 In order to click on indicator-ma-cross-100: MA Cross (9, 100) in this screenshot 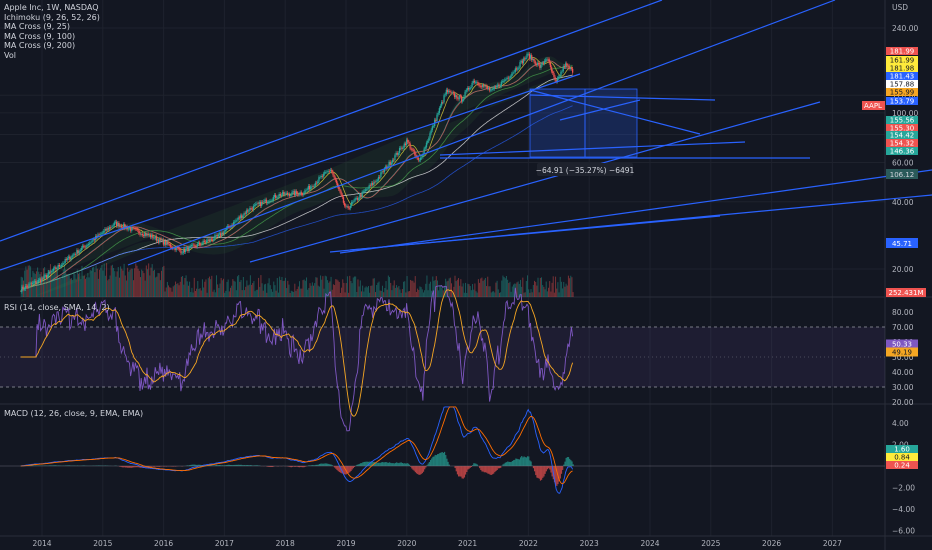, I will do `click(40, 36)`.